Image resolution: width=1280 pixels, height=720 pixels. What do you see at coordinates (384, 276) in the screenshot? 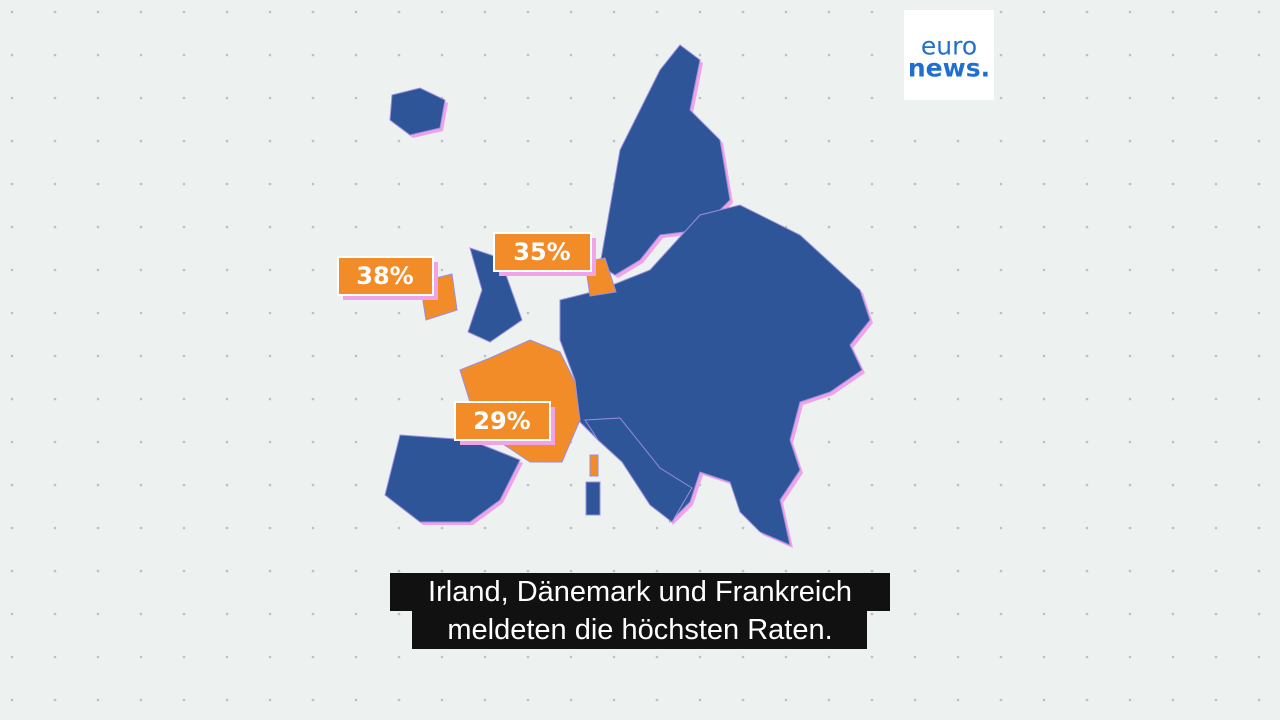
I see `map-label: 38%` at bounding box center [384, 276].